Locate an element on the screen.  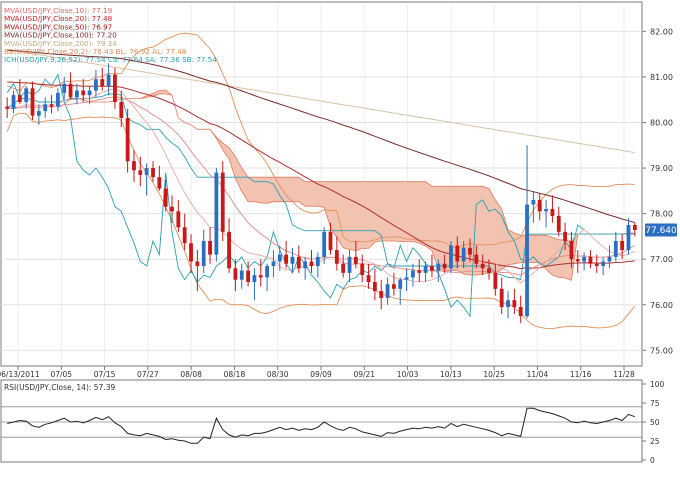
date-tick-label: 10/25 is located at coordinates (494, 374).